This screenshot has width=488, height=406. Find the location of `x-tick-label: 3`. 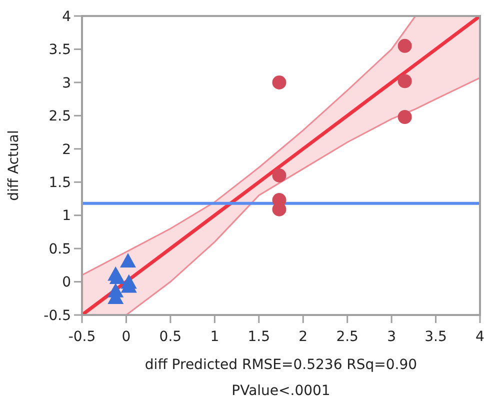

x-tick-label: 3 is located at coordinates (391, 337).